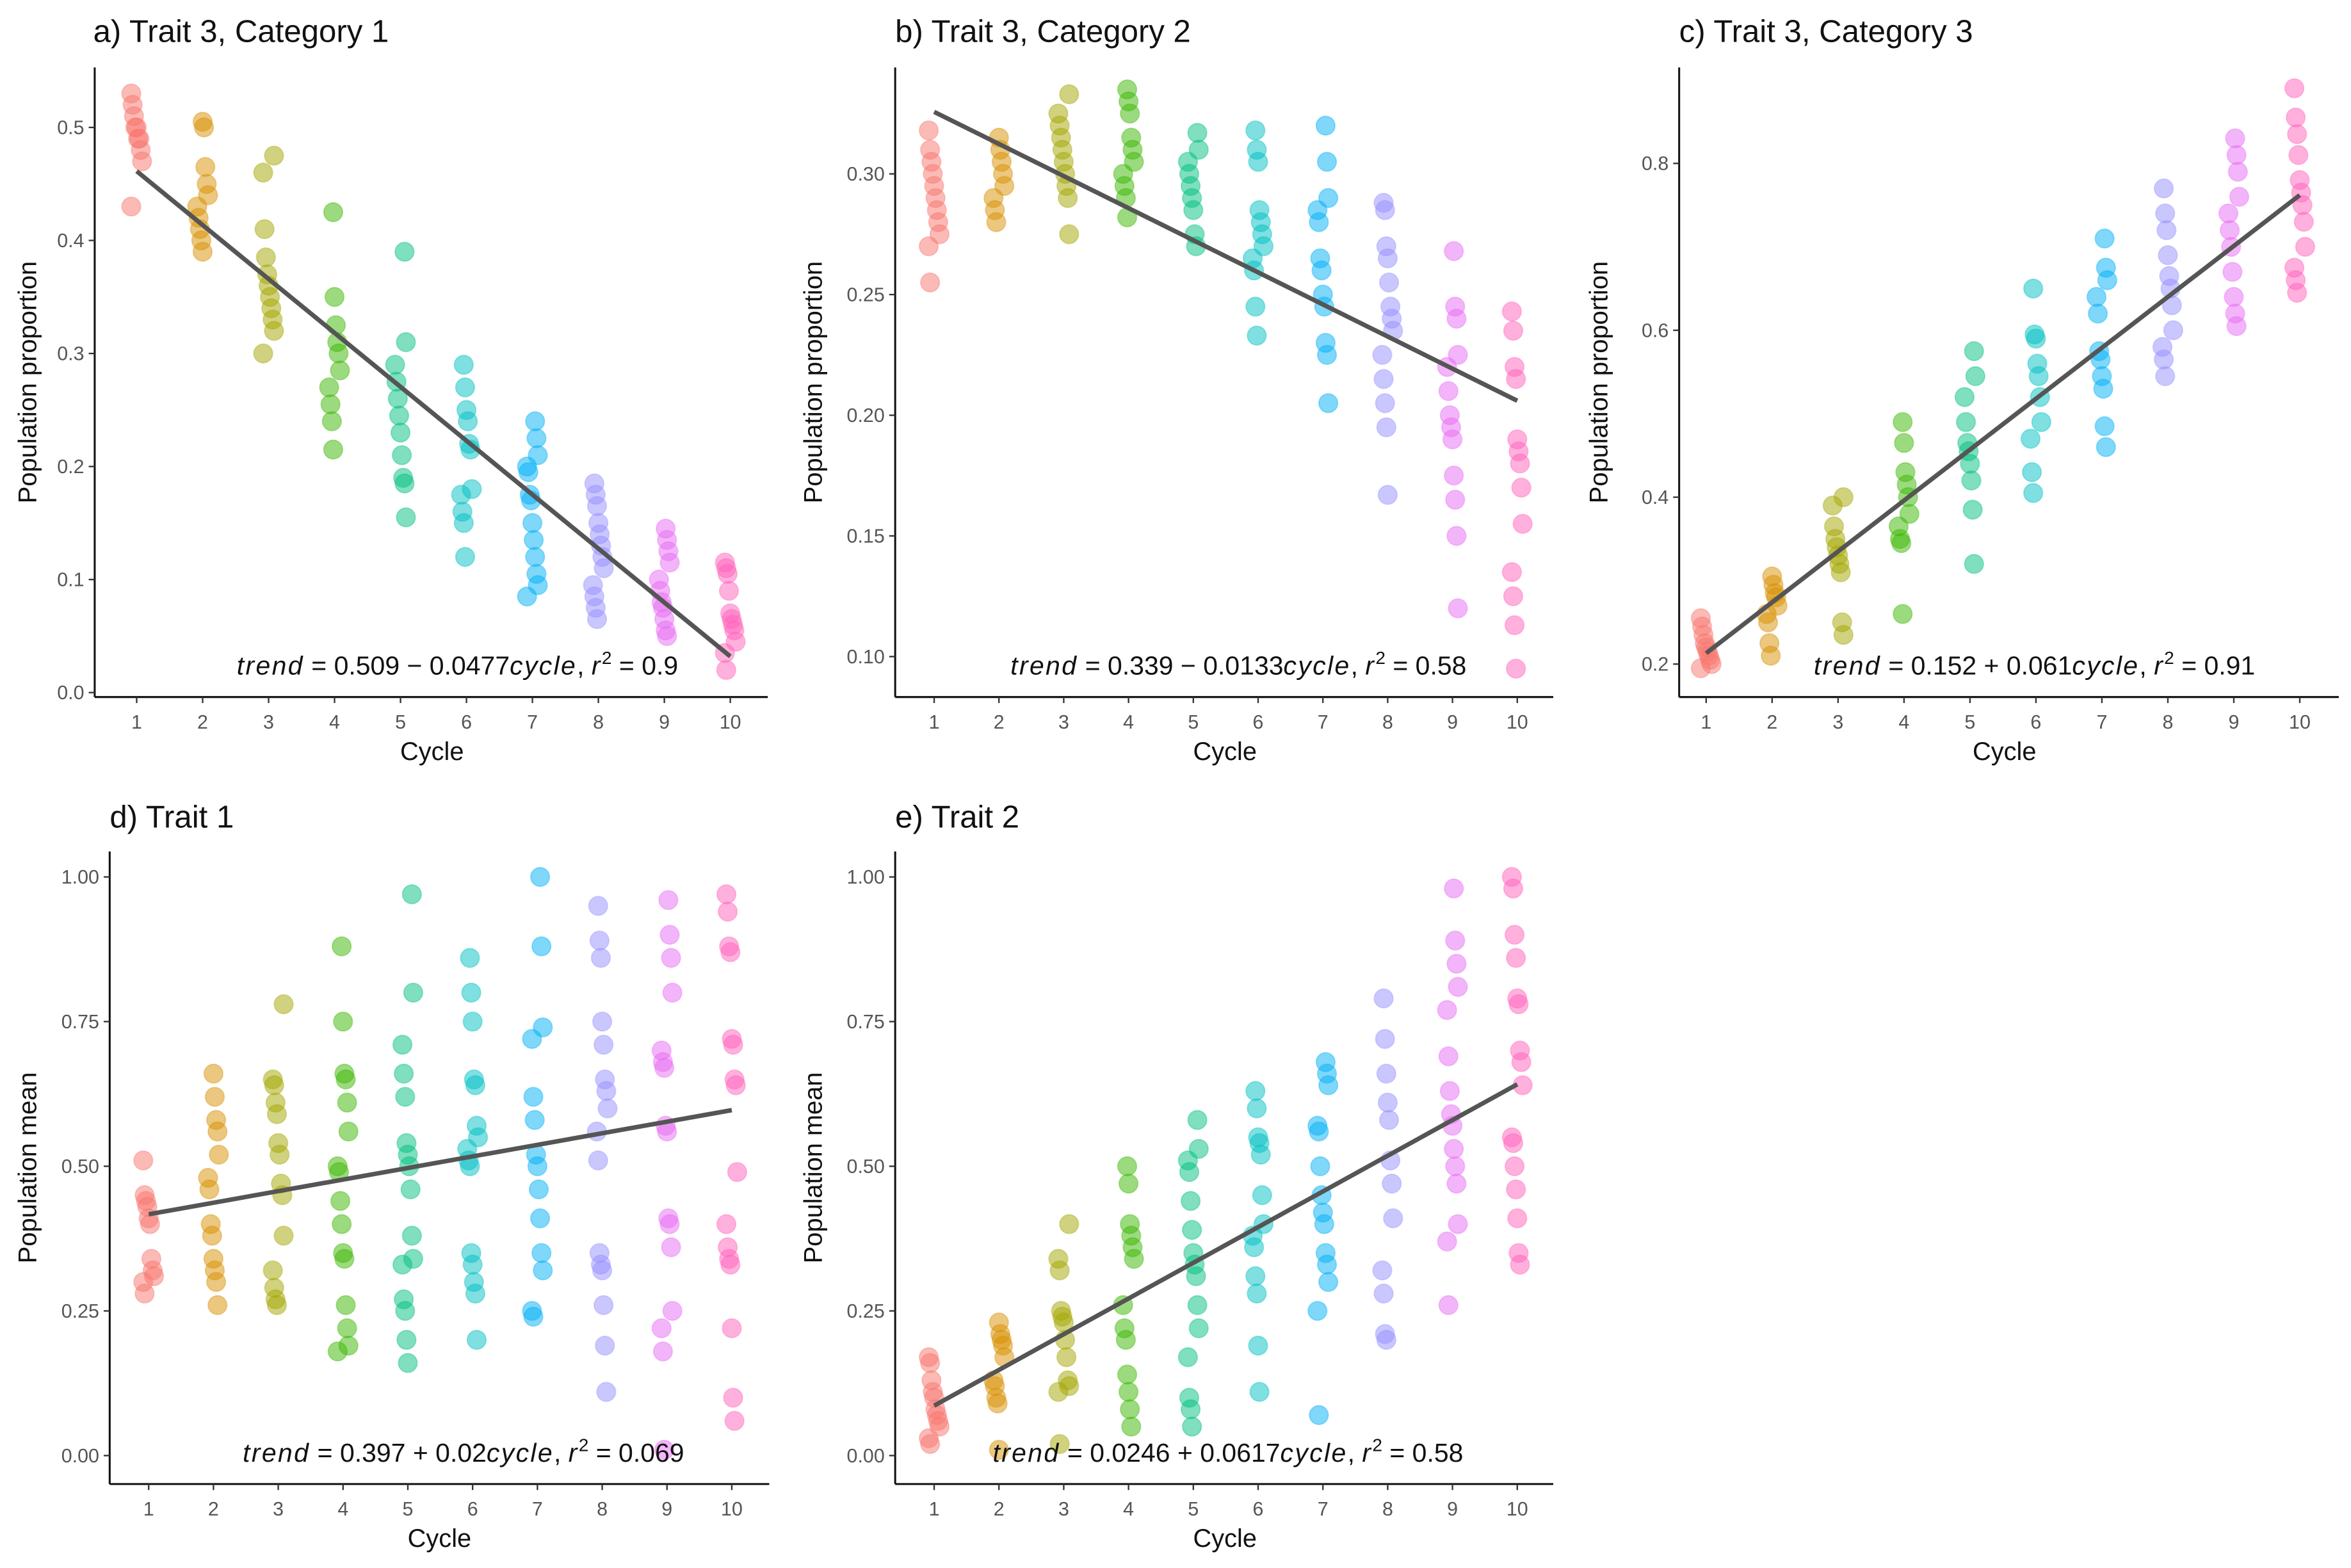 The width and height of the screenshot is (2351, 1568). Describe the element at coordinates (270, 666) in the screenshot. I see `annotation-lhs: trend` at that location.